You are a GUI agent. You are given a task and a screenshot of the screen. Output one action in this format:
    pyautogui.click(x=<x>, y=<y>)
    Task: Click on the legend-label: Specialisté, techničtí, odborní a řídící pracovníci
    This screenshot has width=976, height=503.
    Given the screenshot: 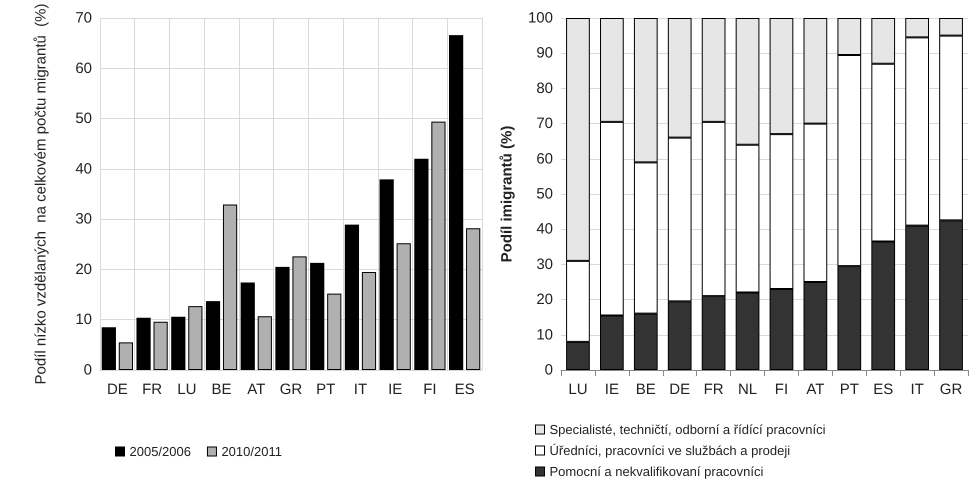 What is the action you would take?
    pyautogui.click(x=688, y=429)
    